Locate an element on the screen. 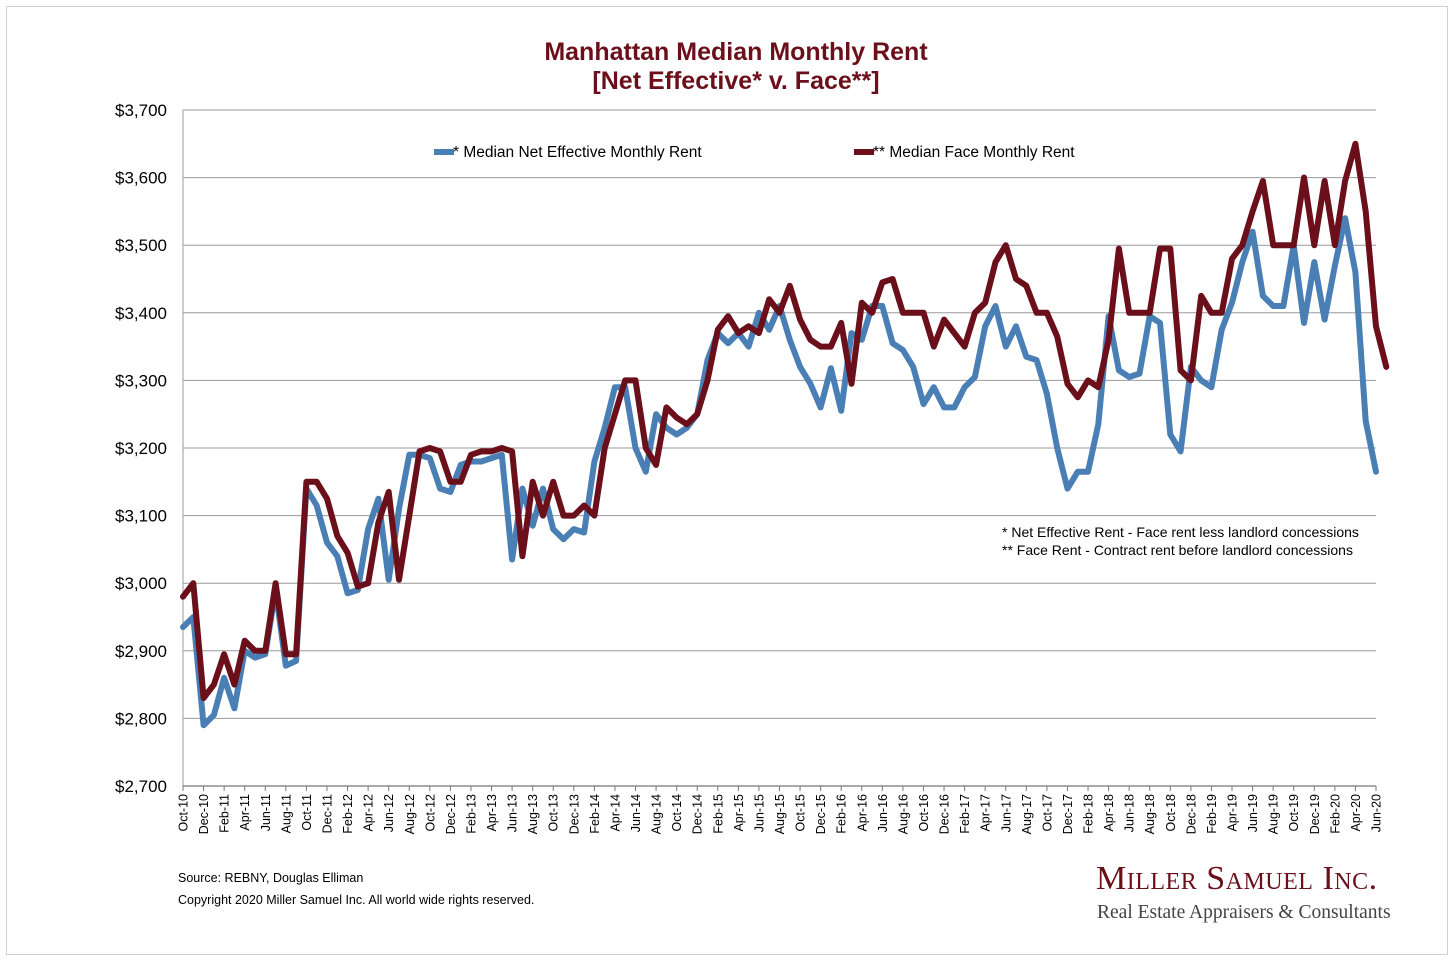  x-tick-label: Dec-18 is located at coordinates (1191, 814).